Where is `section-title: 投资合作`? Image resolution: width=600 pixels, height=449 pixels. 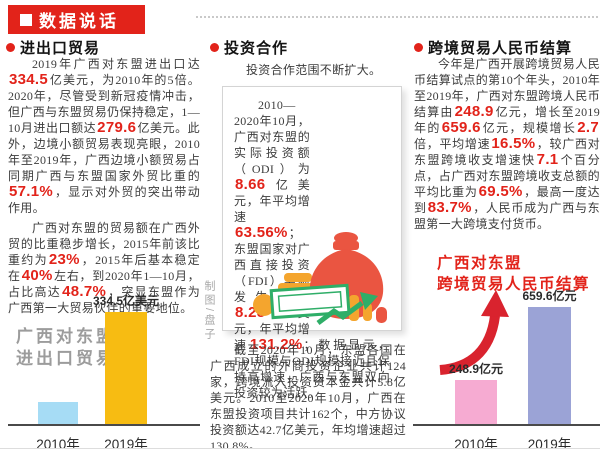
section-title: 投资合作 is located at coordinates (256, 48).